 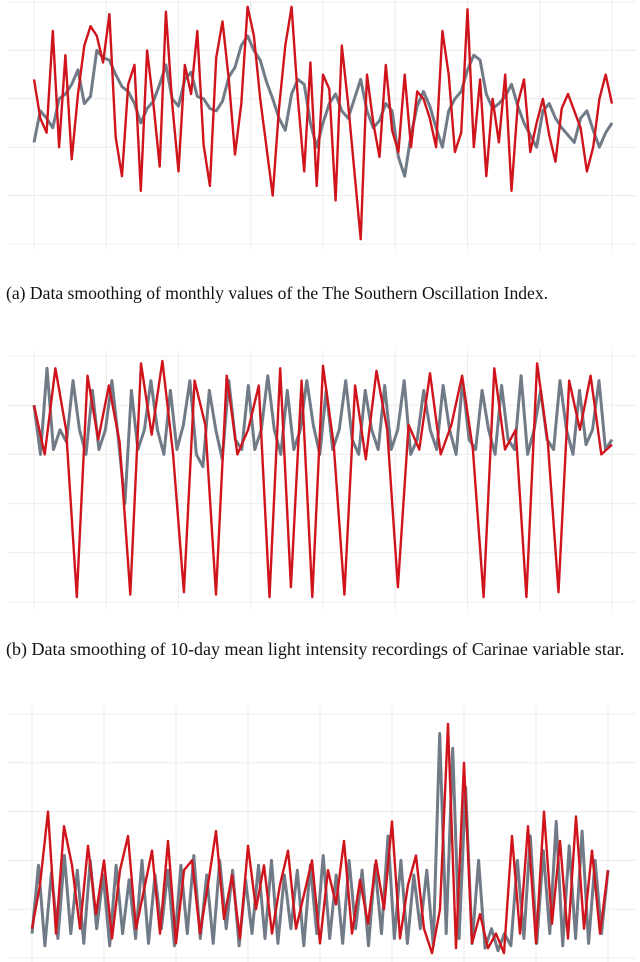 What do you see at coordinates (323, 106) in the screenshot?
I see `observed-series-line` at bounding box center [323, 106].